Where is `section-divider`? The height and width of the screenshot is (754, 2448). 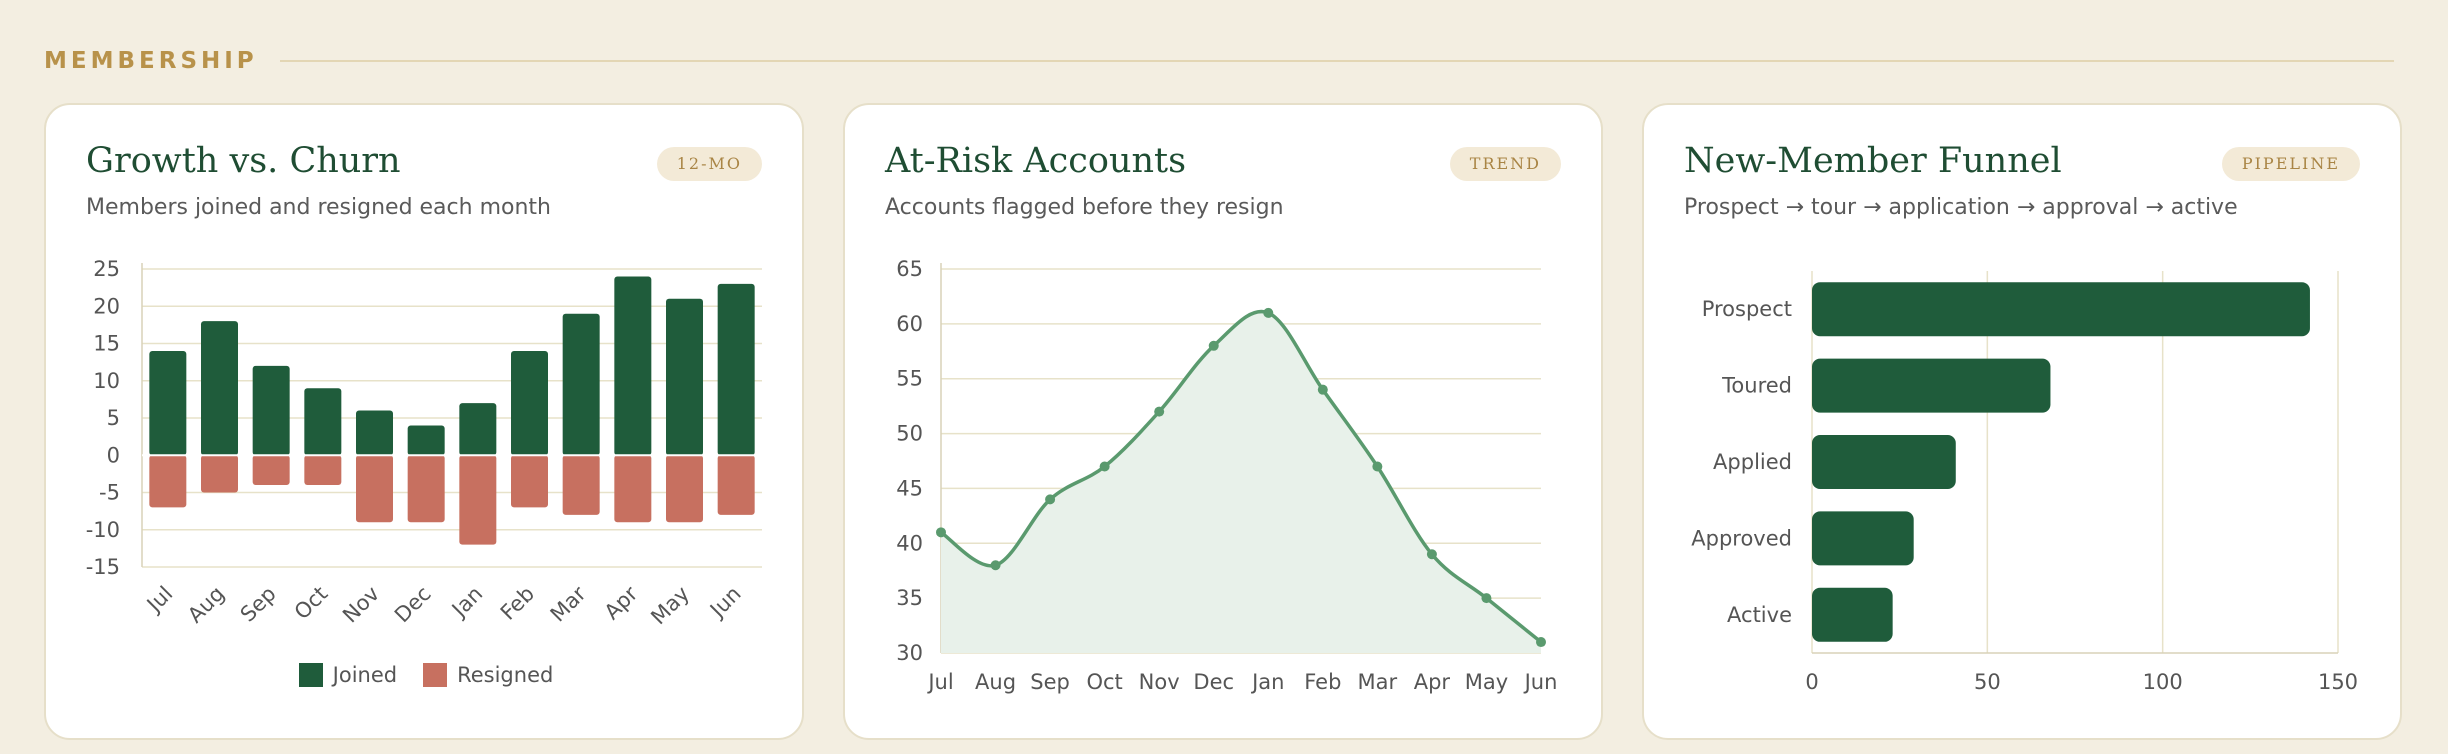
section-divider is located at coordinates (1336, 61).